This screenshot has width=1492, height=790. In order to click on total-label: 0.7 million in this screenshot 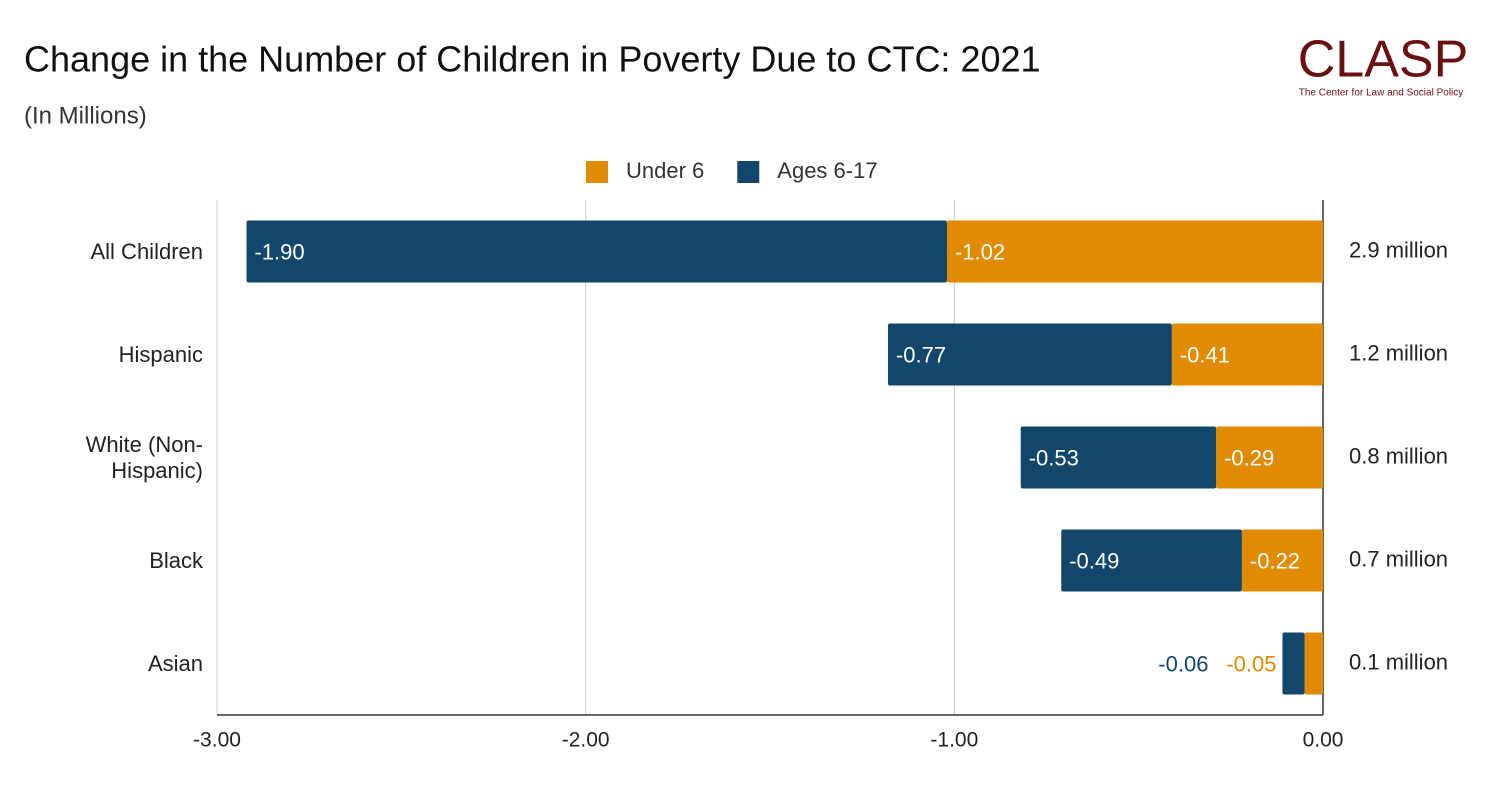, I will do `click(1398, 558)`.